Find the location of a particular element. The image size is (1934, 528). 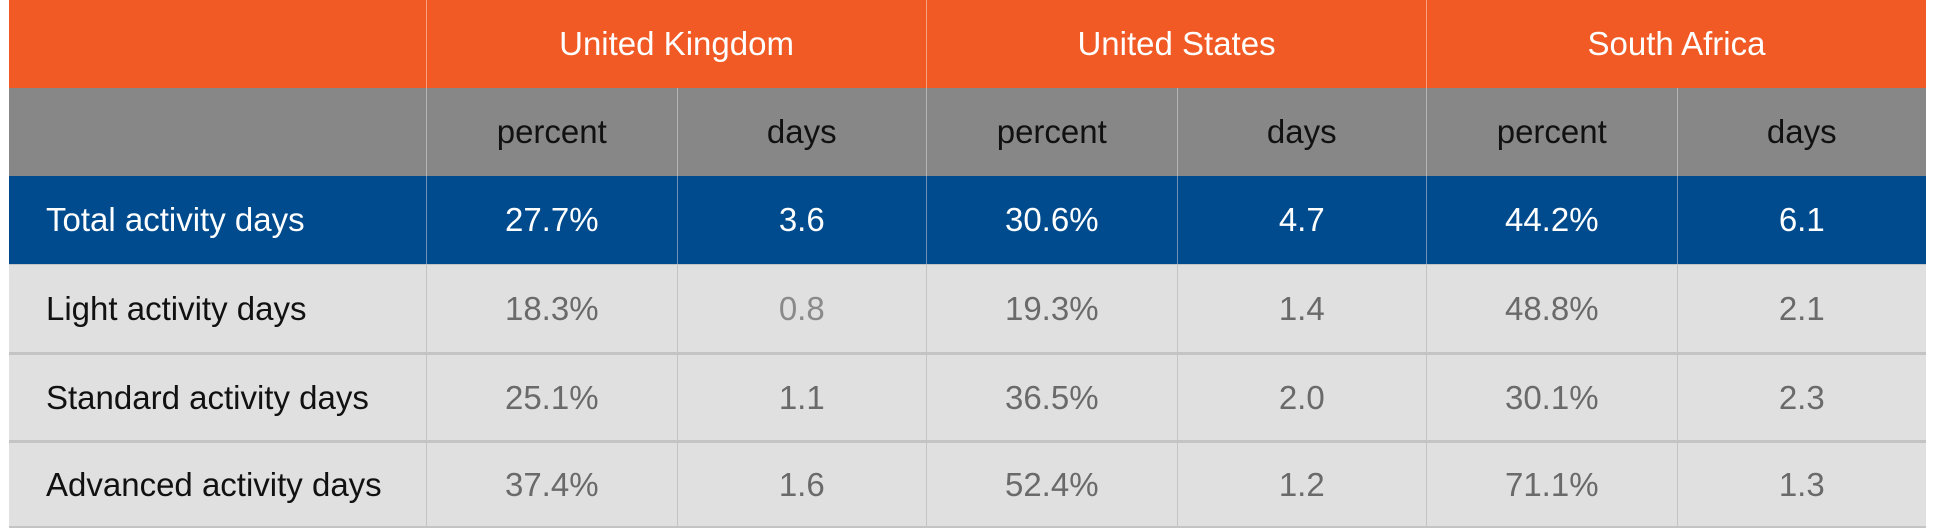

table-cell: 3.6 is located at coordinates (801, 220).